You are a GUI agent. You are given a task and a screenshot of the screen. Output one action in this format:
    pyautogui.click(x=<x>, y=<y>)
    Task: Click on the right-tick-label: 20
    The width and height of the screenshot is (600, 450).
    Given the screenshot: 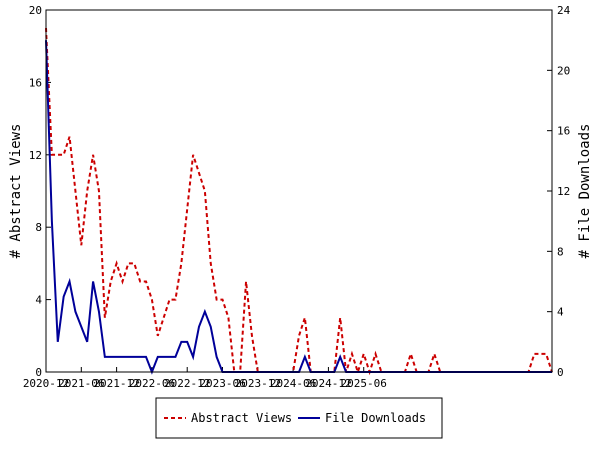 What is the action you would take?
    pyautogui.click(x=563, y=70)
    